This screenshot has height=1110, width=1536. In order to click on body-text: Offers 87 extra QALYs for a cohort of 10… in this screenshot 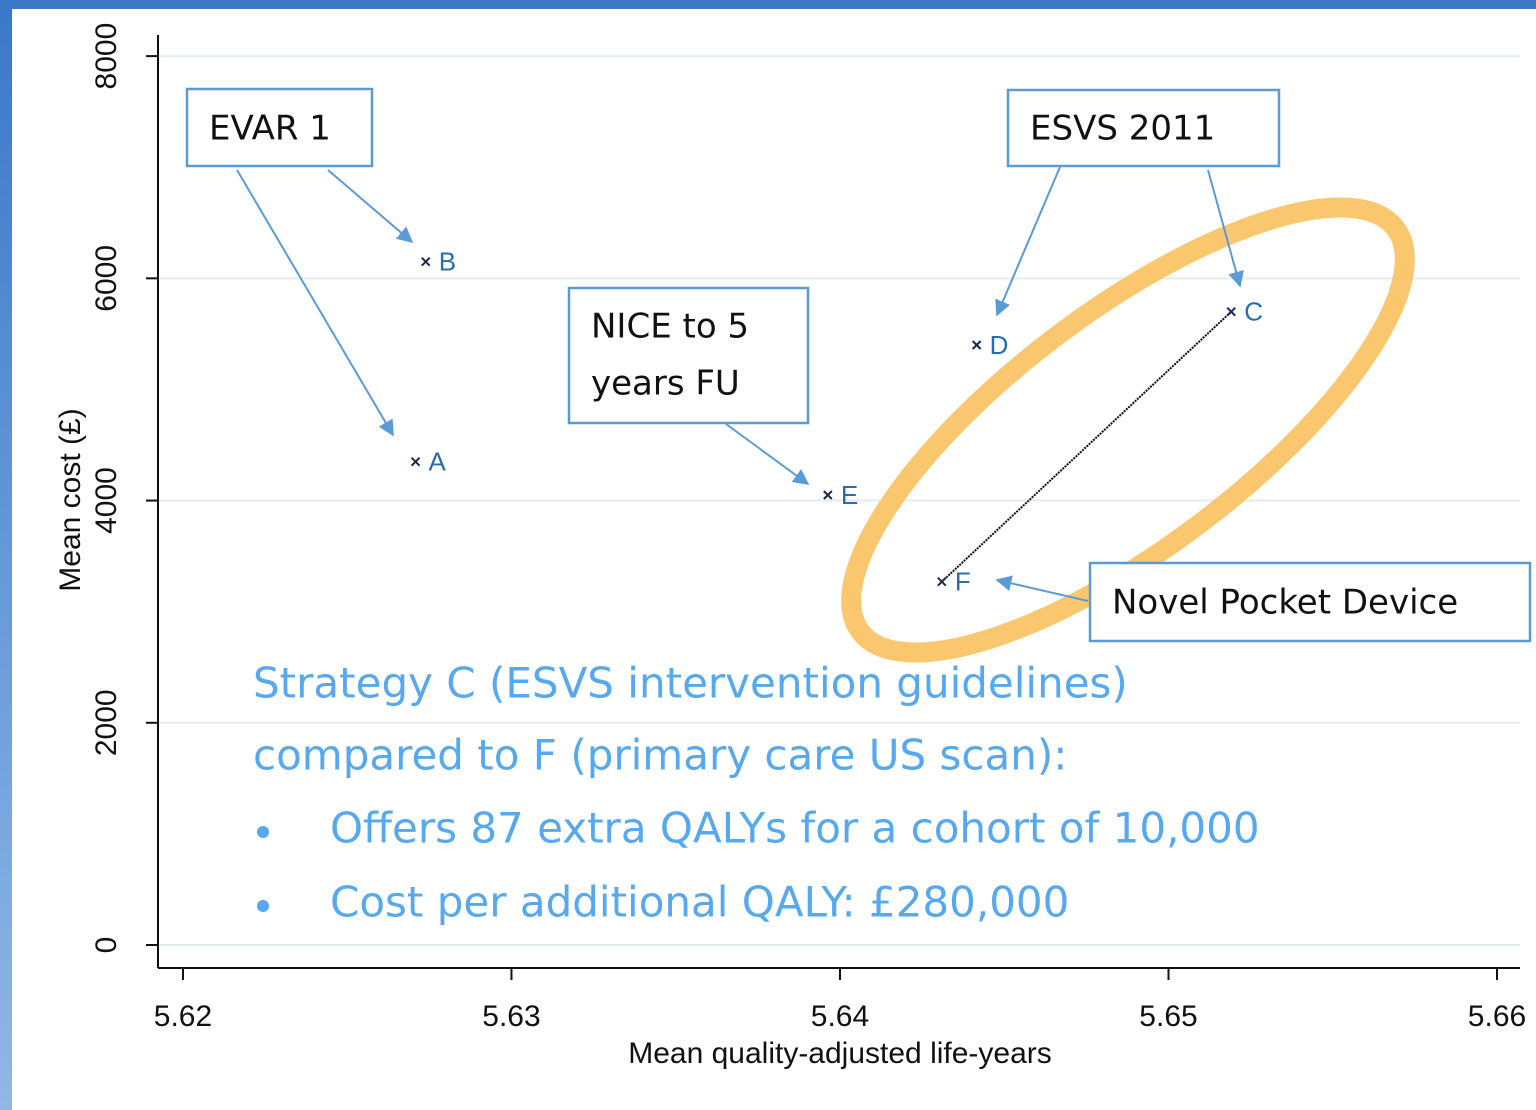, I will do `click(795, 828)`.